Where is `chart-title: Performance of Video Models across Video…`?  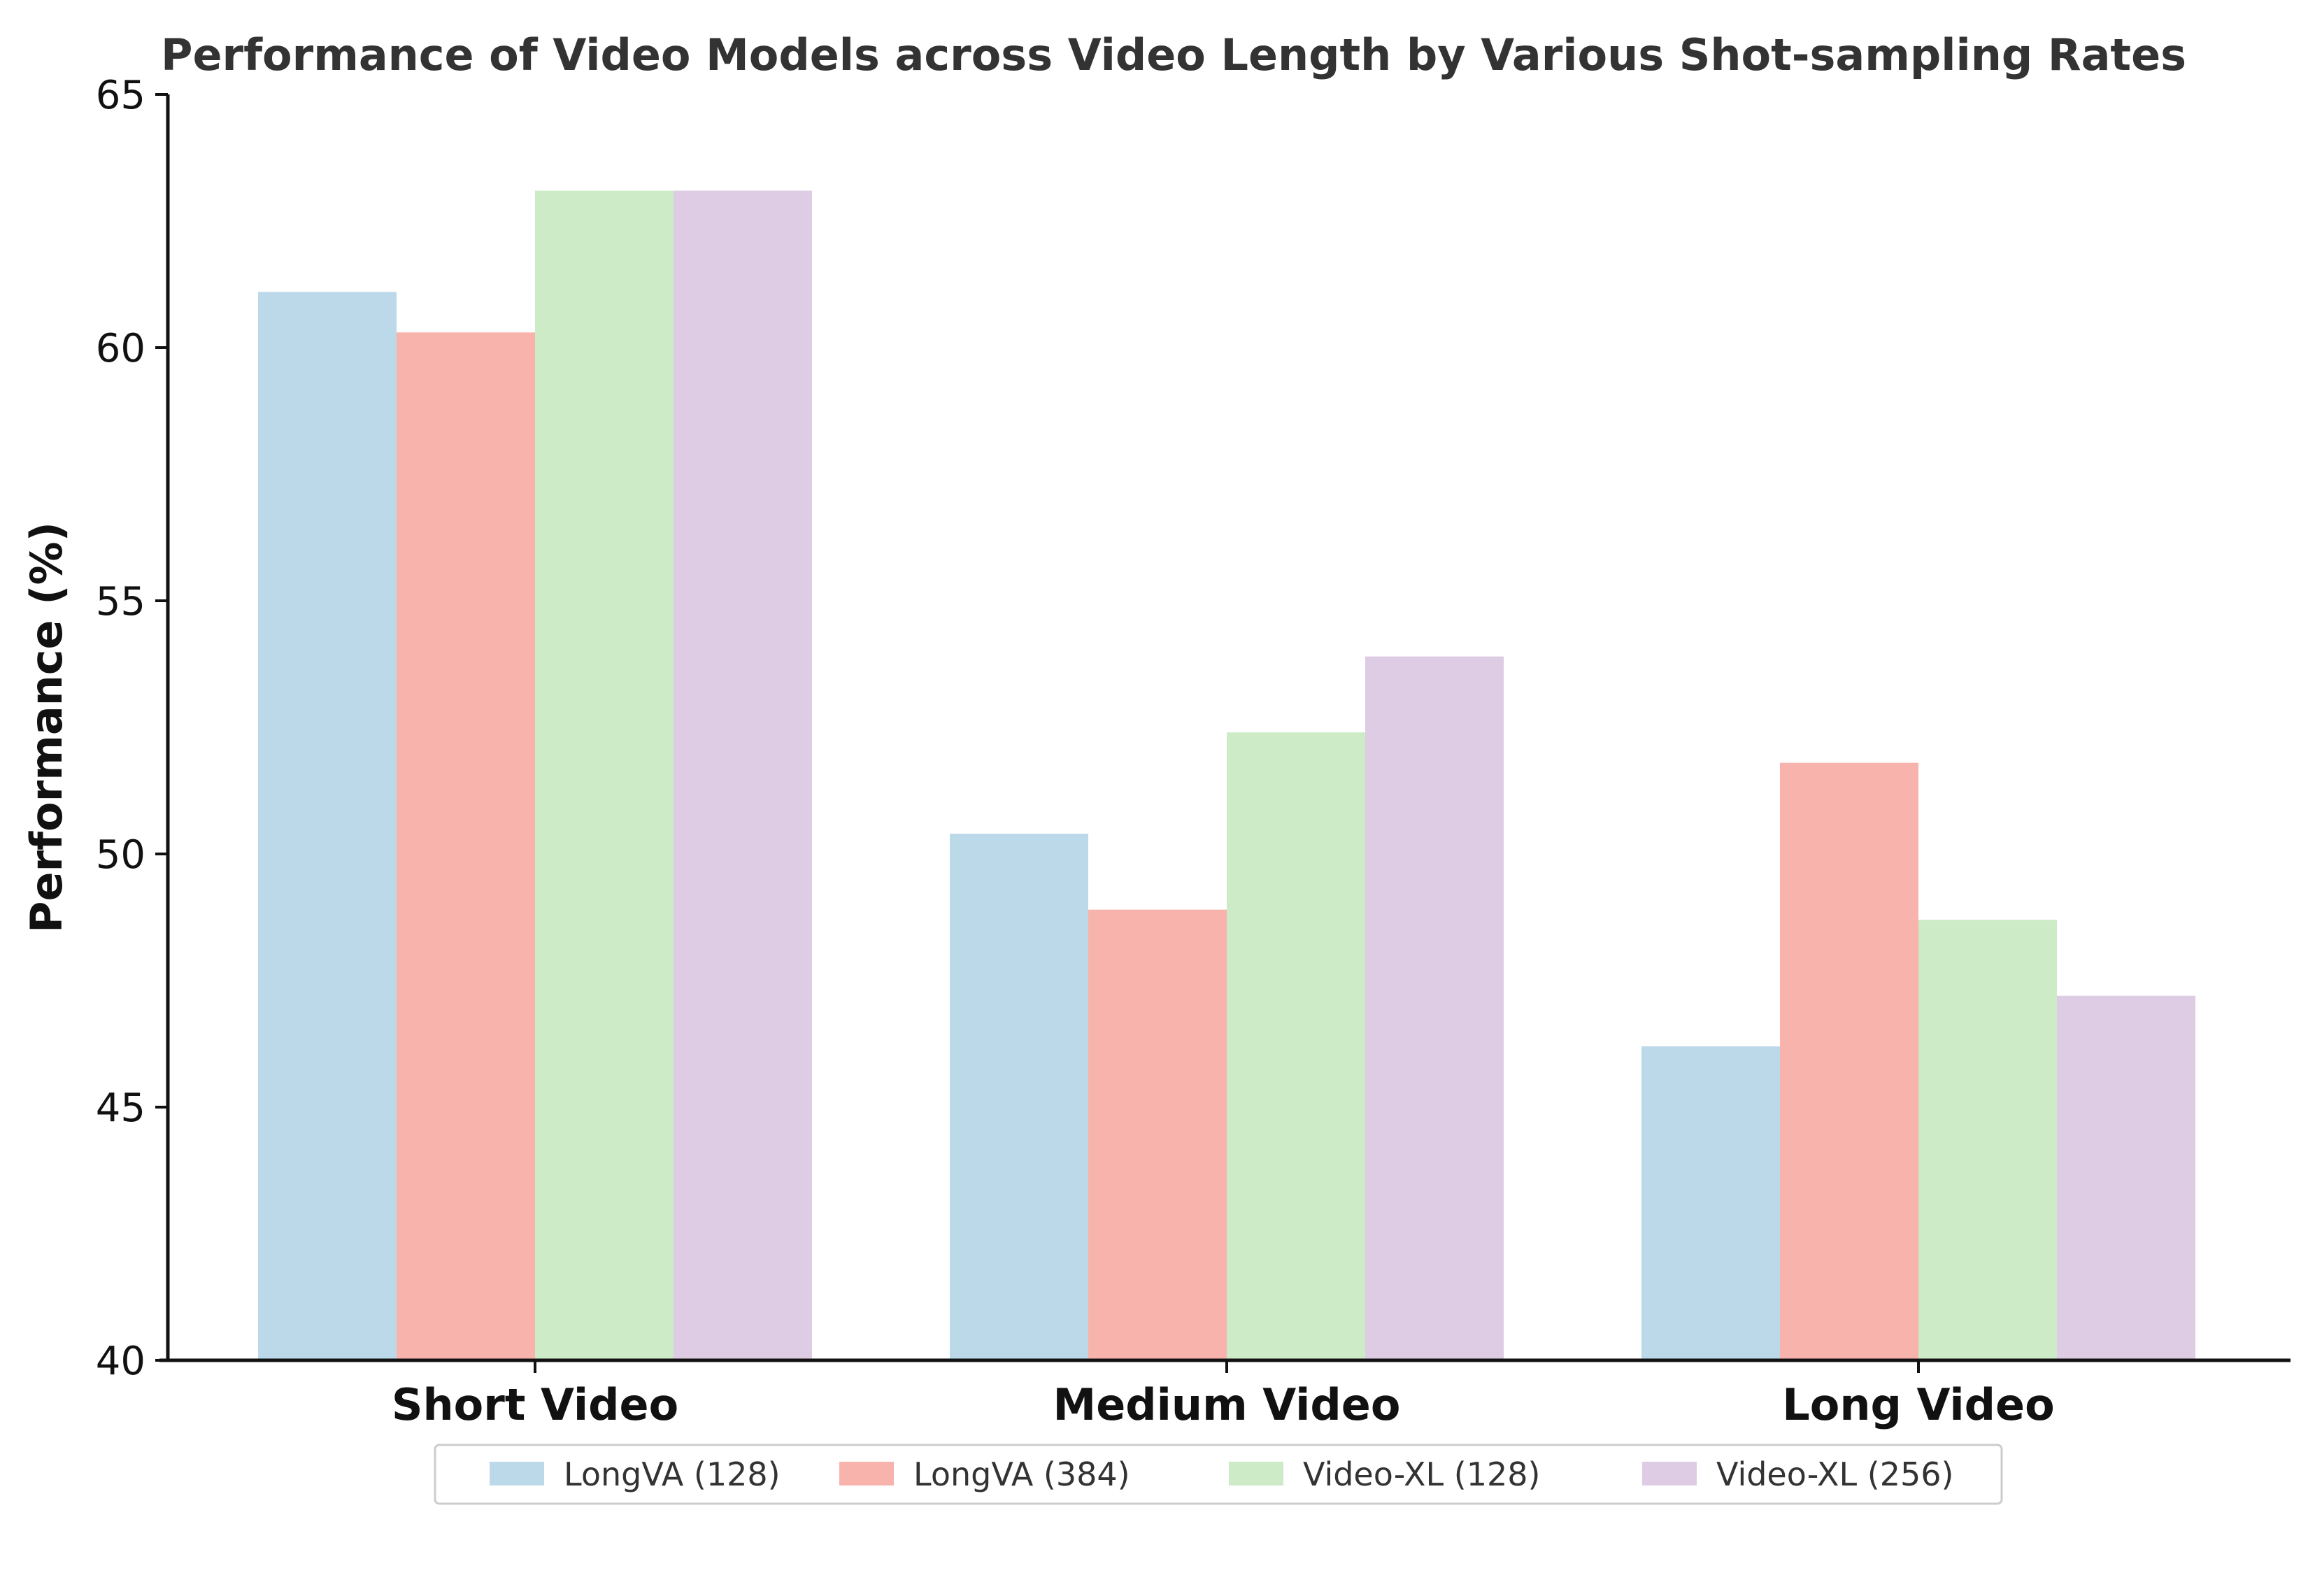
chart-title: Performance of Video Models across Video… is located at coordinates (1173, 54).